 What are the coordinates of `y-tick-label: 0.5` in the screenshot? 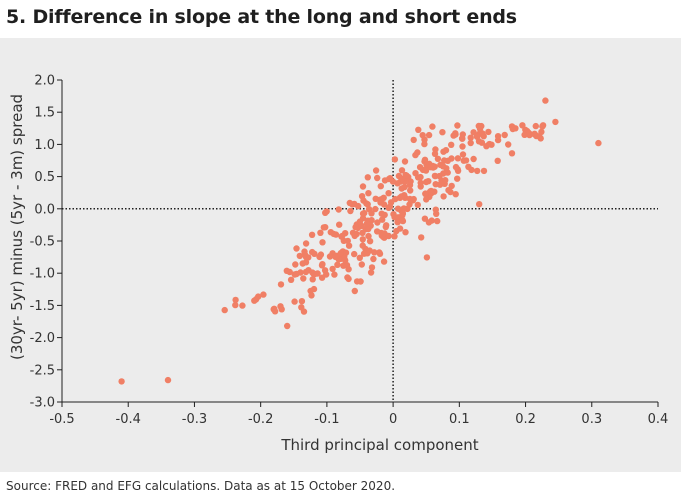 It's located at (44, 177).